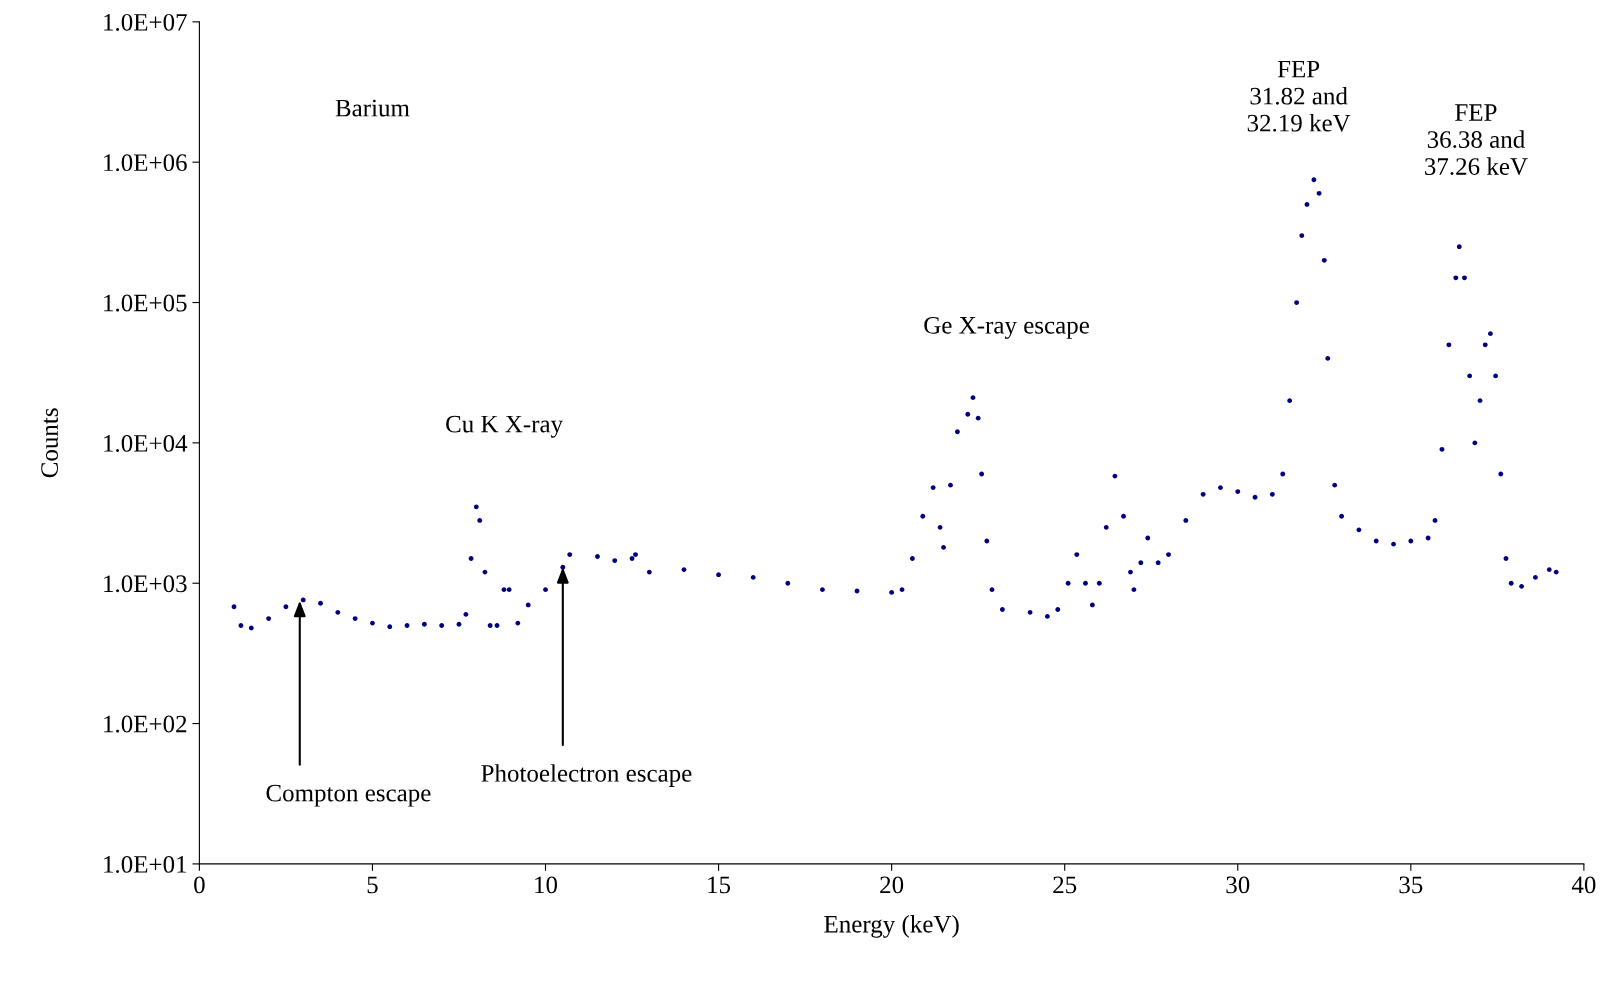 This screenshot has width=1608, height=993. What do you see at coordinates (1476, 140) in the screenshot?
I see `annotation: FEP 36.38 and 37.26 keV` at bounding box center [1476, 140].